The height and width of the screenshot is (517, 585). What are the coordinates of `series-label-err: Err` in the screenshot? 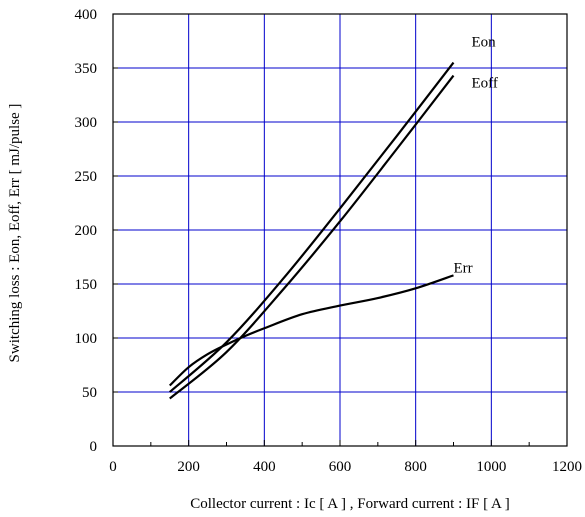 It's located at (463, 268).